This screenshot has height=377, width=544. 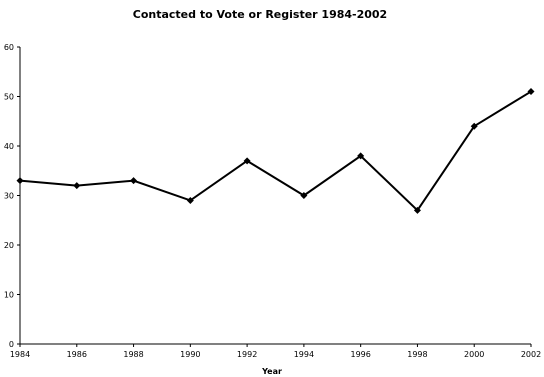 What do you see at coordinates (9, 47) in the screenshot?
I see `y-tick-label: 60` at bounding box center [9, 47].